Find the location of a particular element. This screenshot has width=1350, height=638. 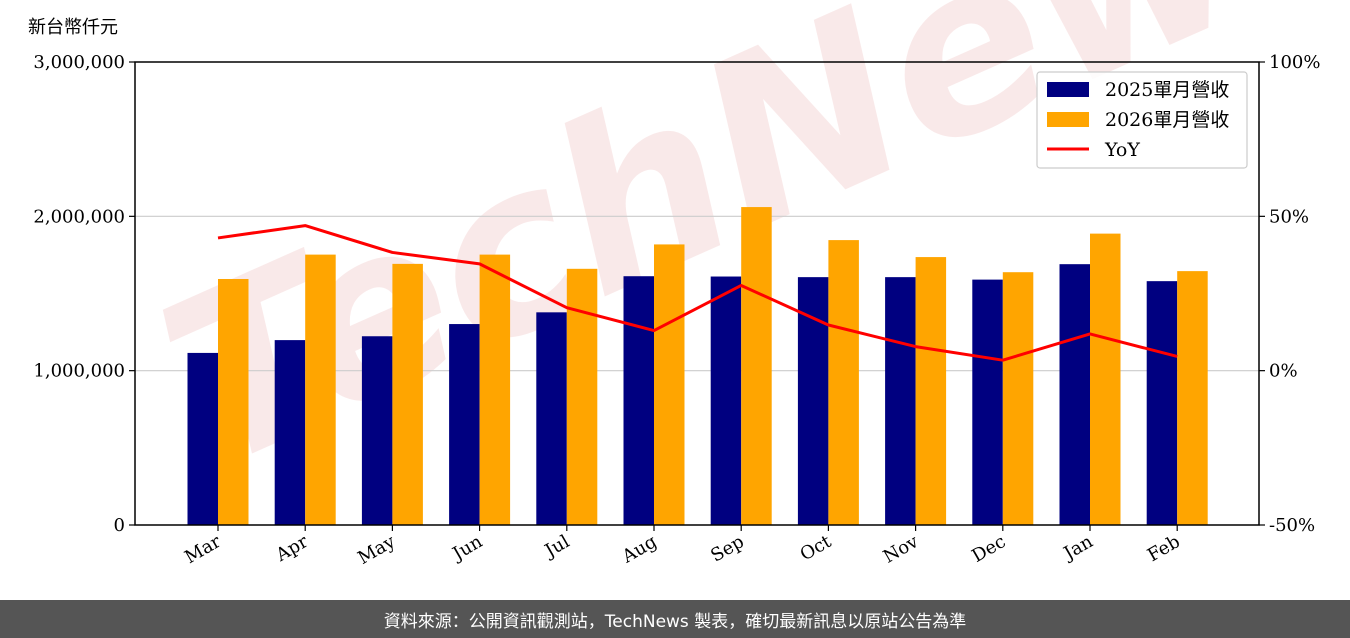

bar-2025單月營收-Aug is located at coordinates (638, 400).